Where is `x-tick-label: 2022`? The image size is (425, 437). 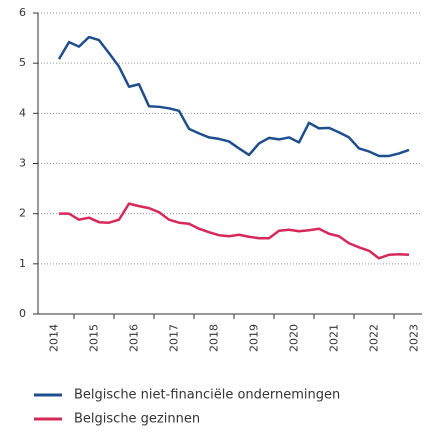
x-tick-label: 2022 is located at coordinates (374, 338).